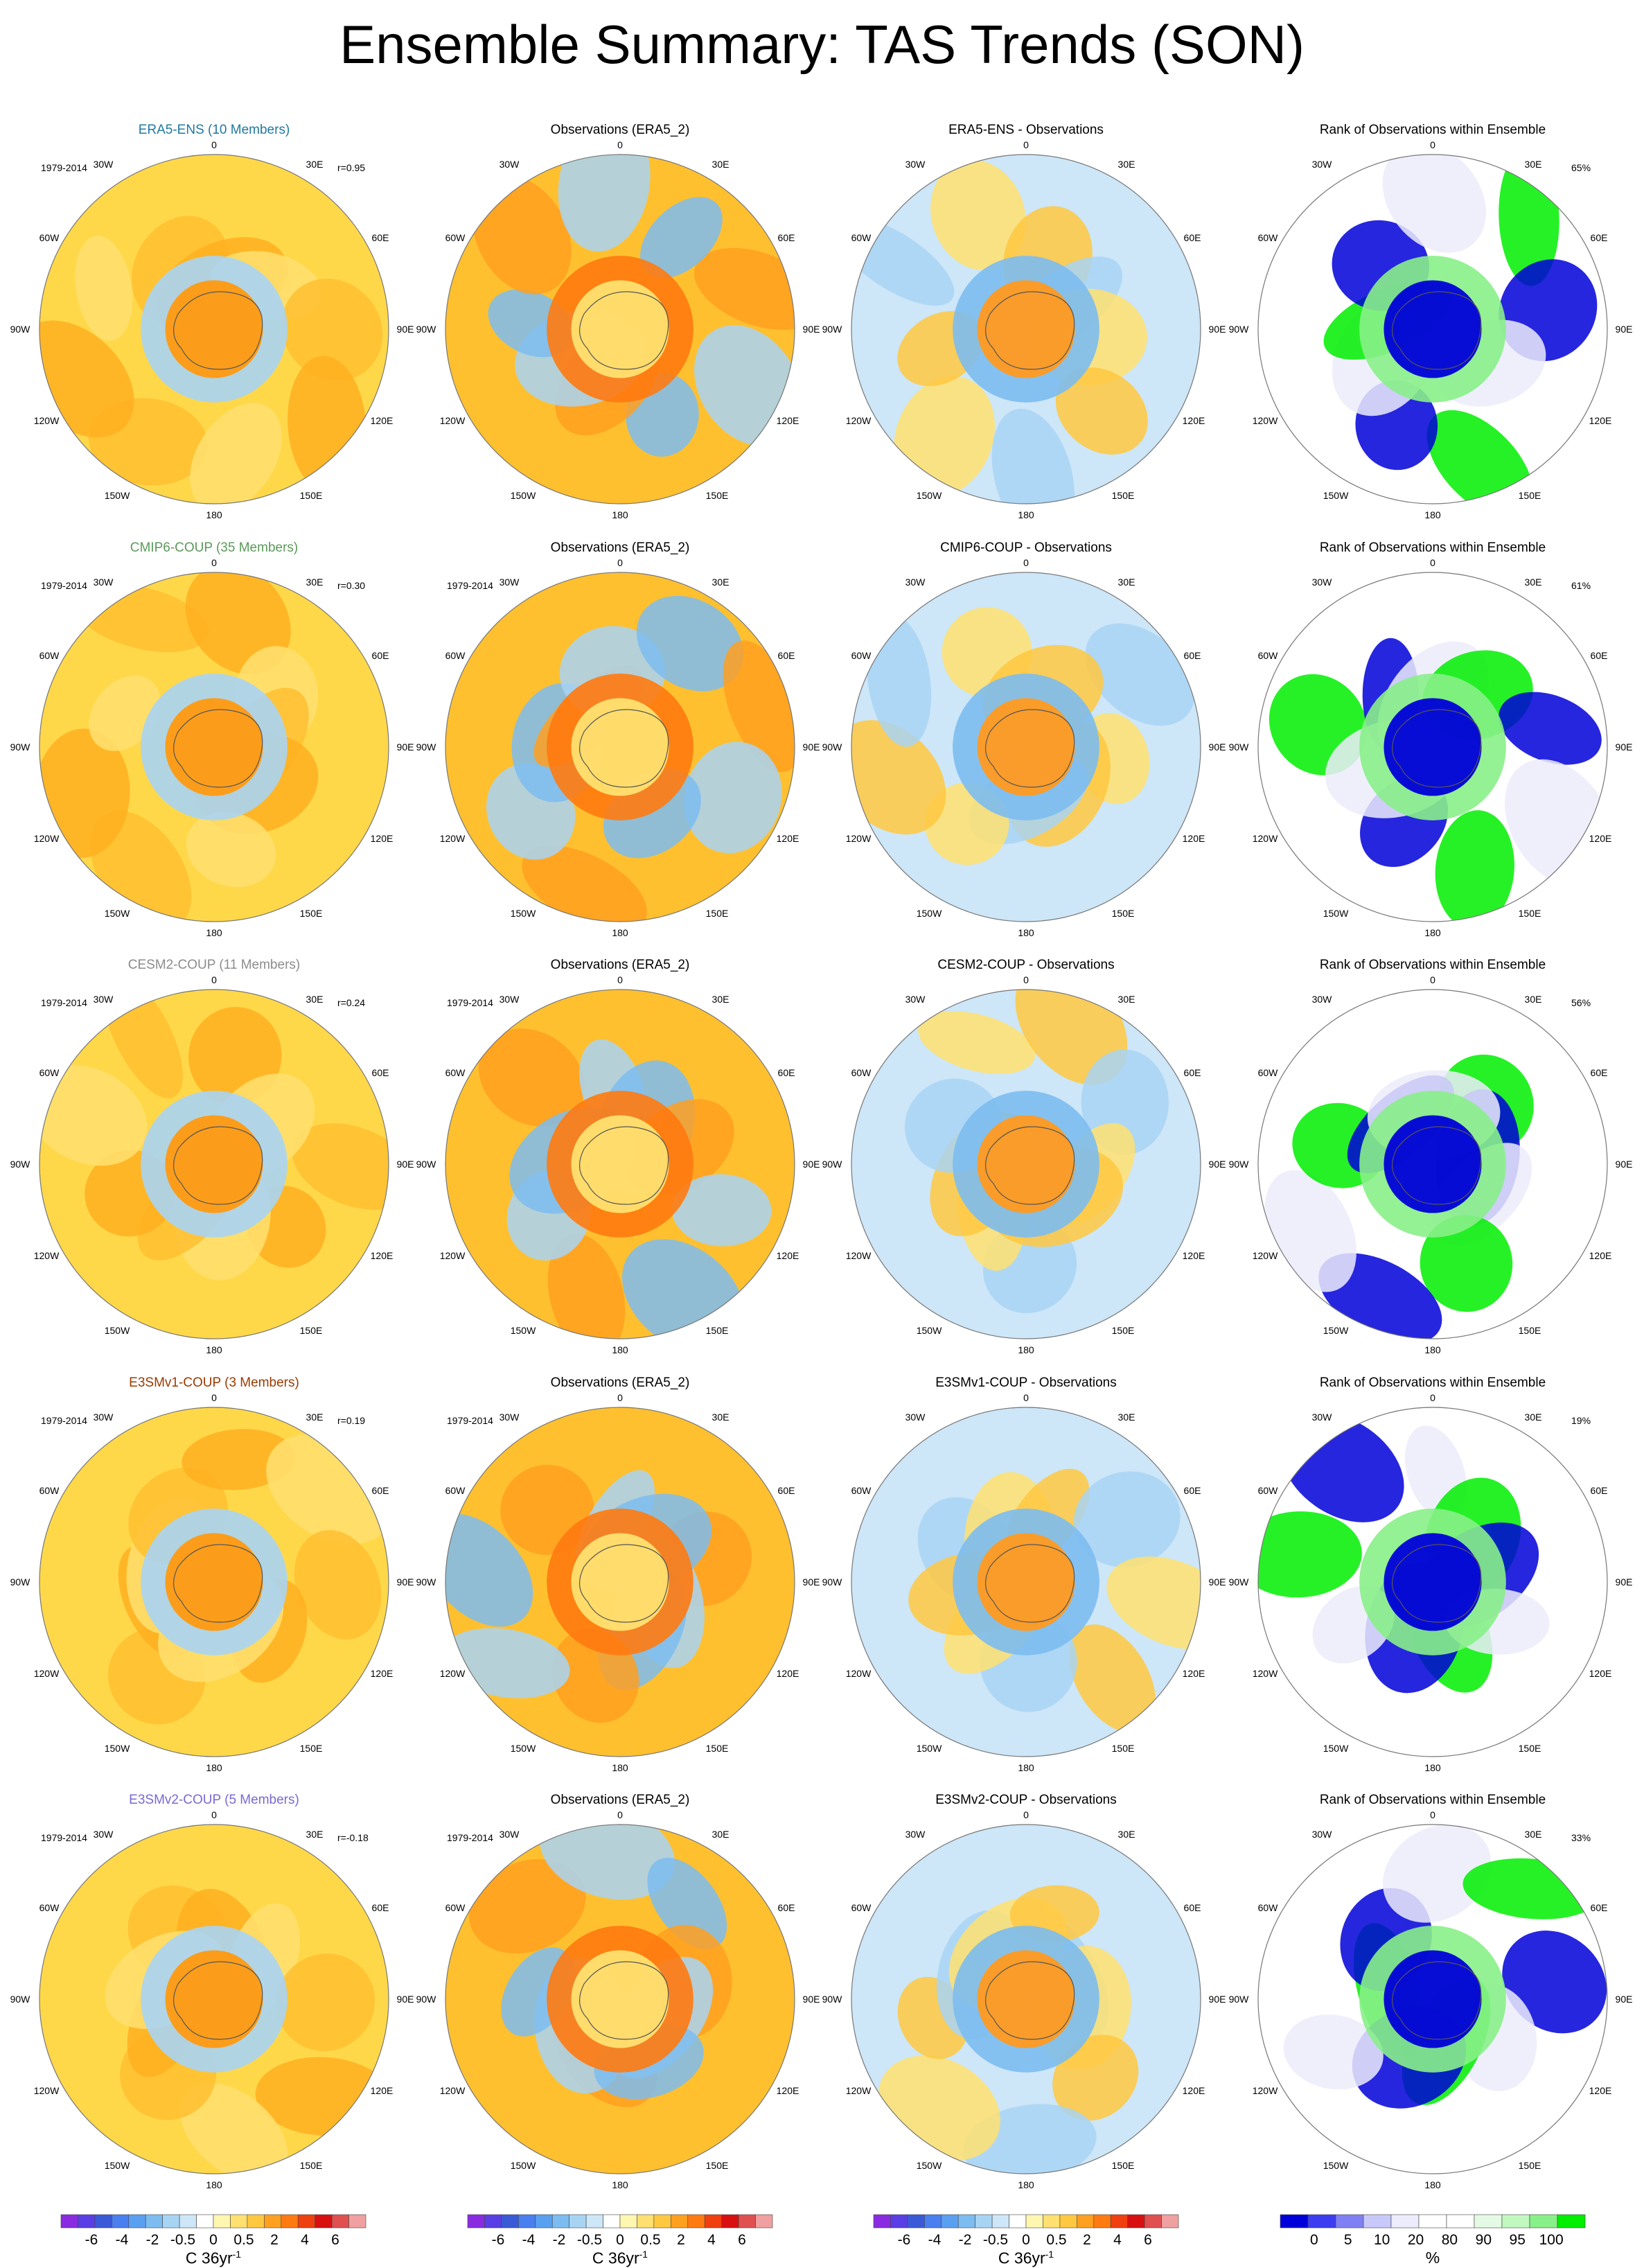  I want to click on colorbar-tick-label: 100, so click(1551, 2240).